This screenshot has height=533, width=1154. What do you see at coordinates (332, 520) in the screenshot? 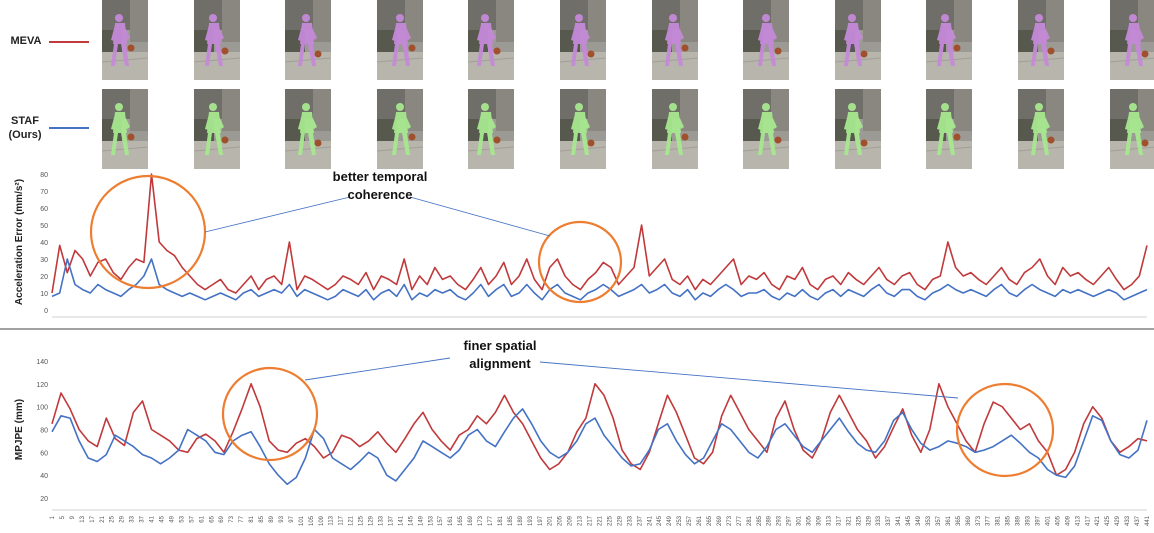
I see `x-tick-label: 113` at bounding box center [332, 520].